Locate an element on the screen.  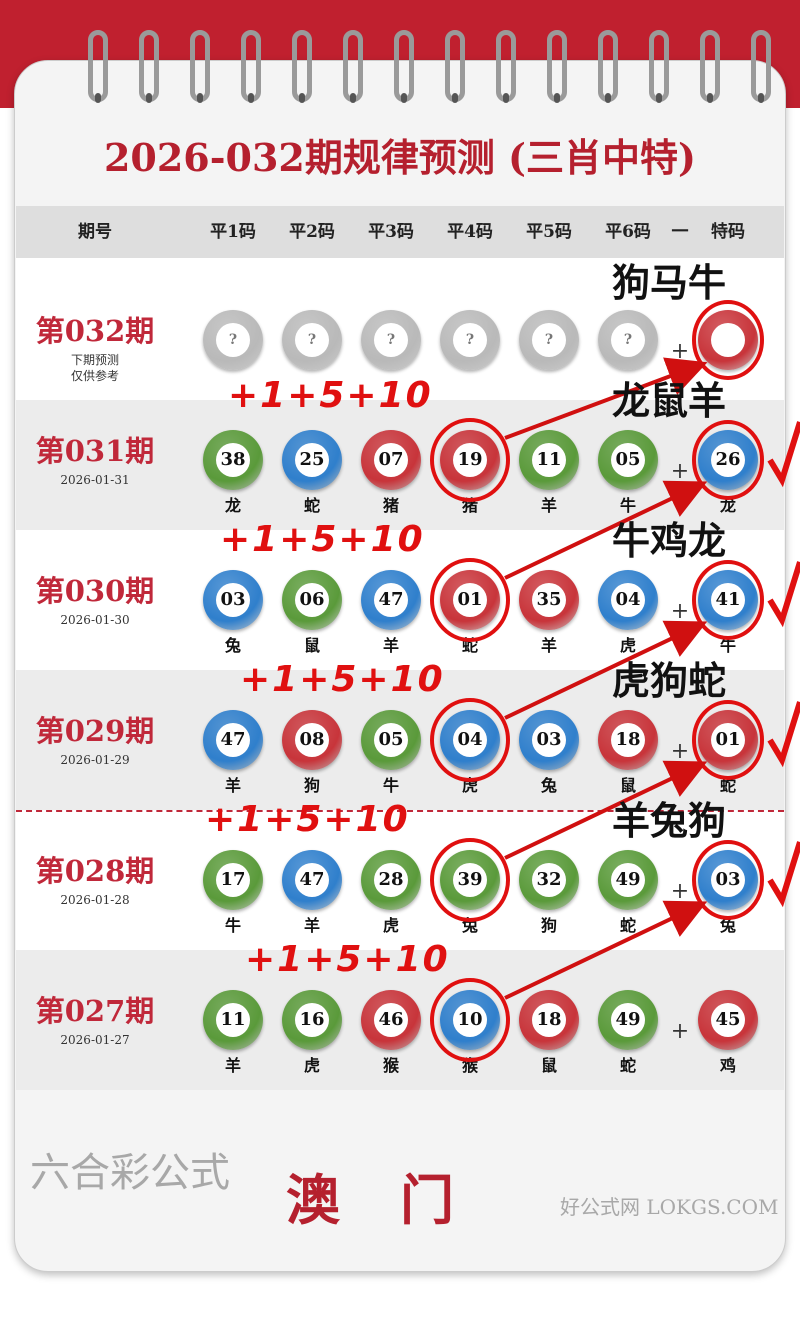
ball-number: 07 is located at coordinates (391, 460).